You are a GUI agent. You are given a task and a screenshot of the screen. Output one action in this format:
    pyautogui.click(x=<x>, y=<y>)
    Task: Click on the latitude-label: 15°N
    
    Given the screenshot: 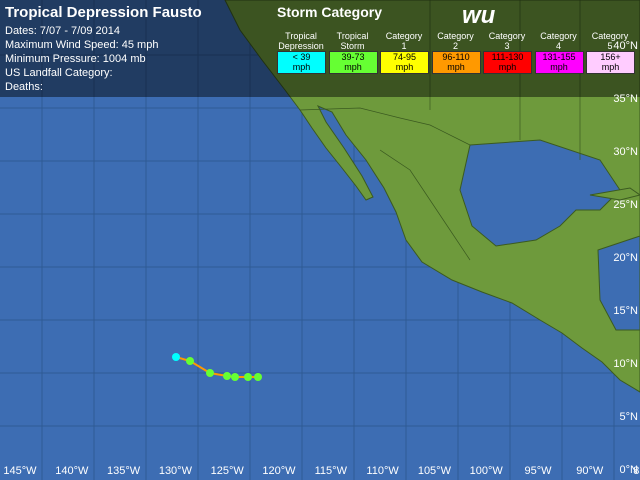 What is the action you would take?
    pyautogui.click(x=625, y=311)
    